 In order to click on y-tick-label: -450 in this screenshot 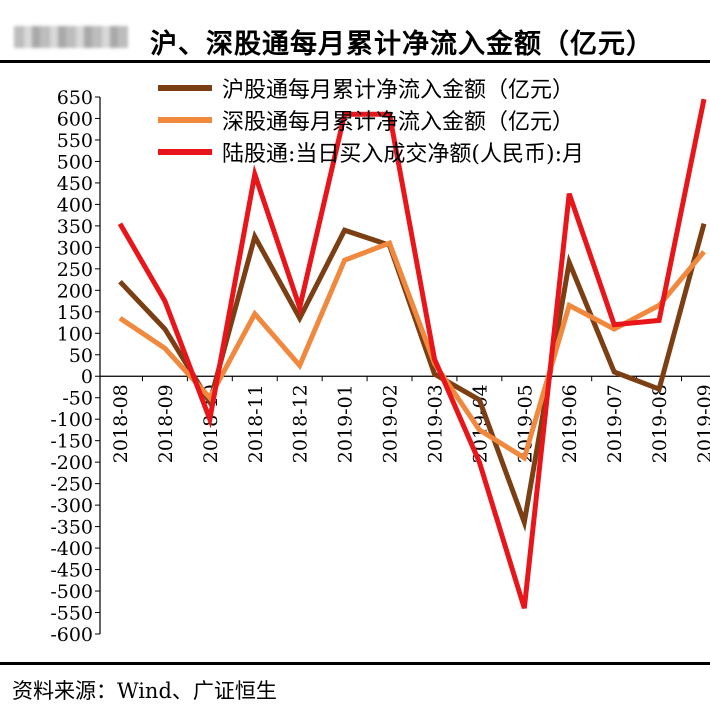, I will do `click(71, 571)`.